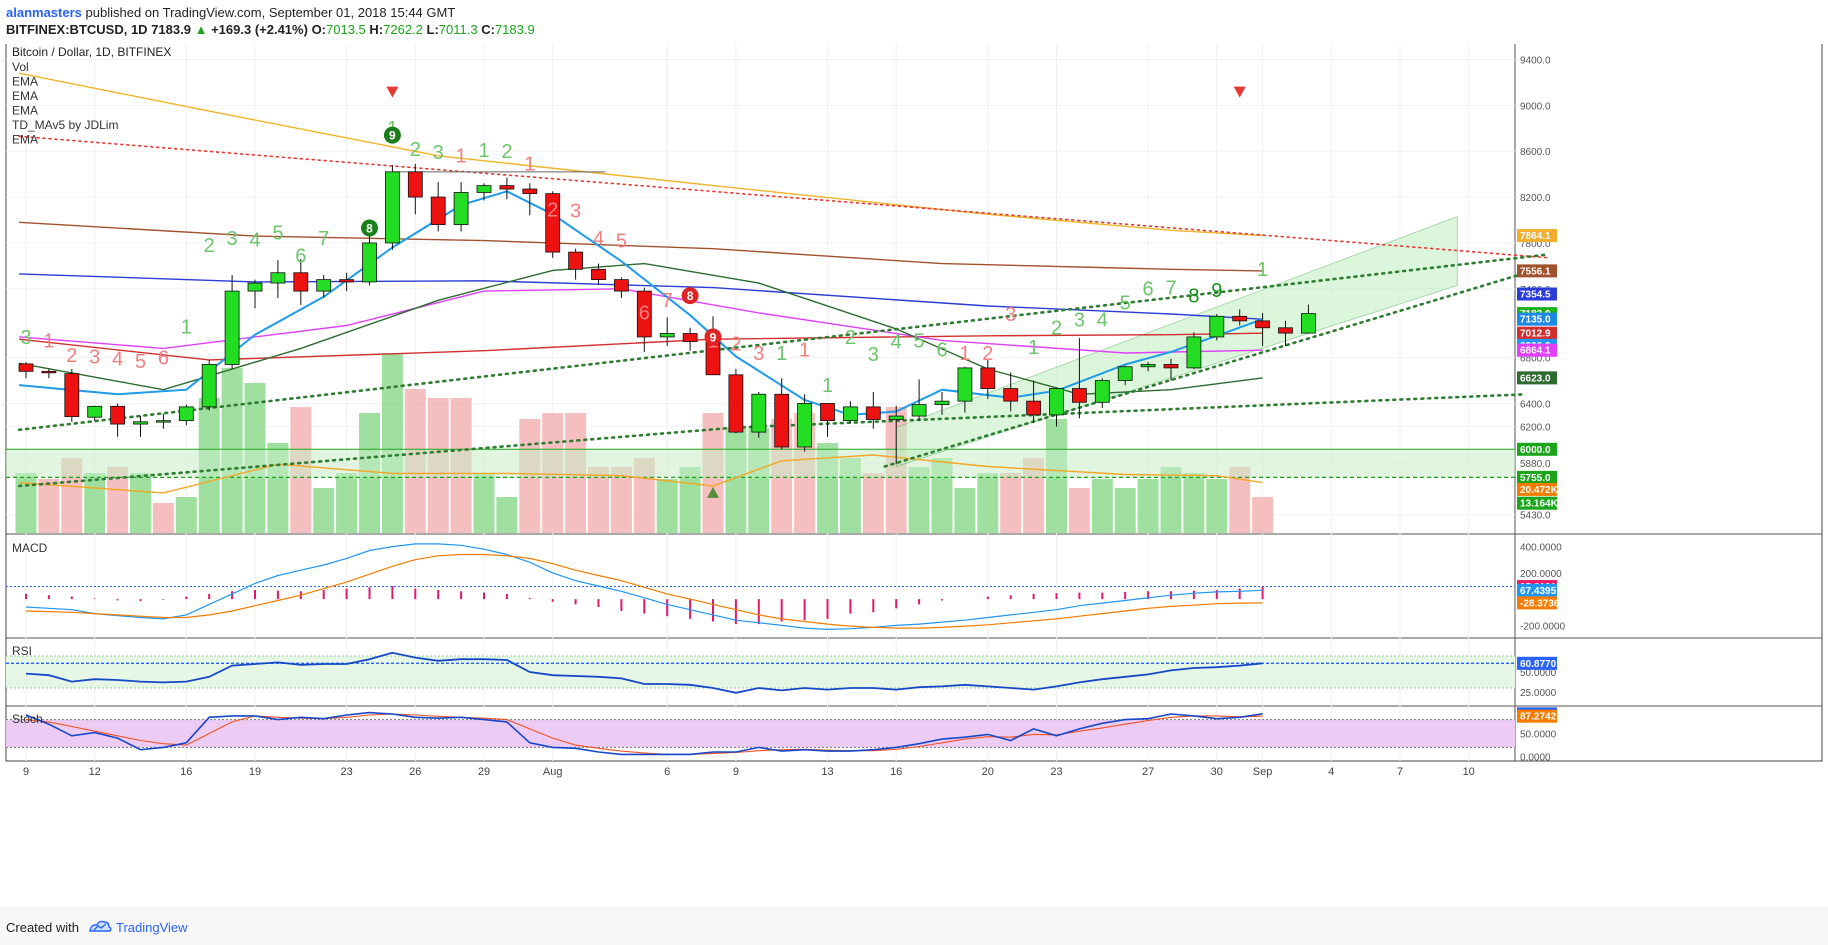  I want to click on rsi-tick-label: 25.0000, so click(1538, 693).